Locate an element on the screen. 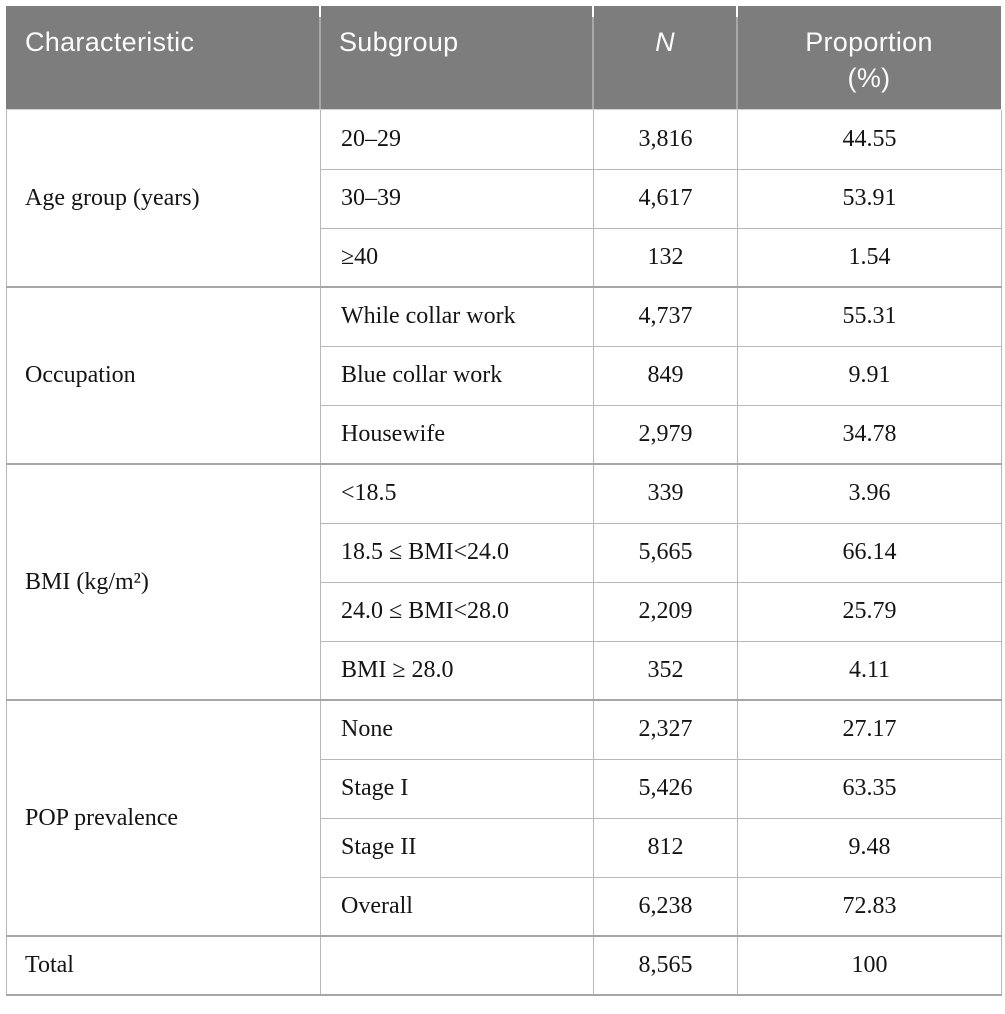 The image size is (1005, 1014). proportion-cell: 25.79 is located at coordinates (869, 611).